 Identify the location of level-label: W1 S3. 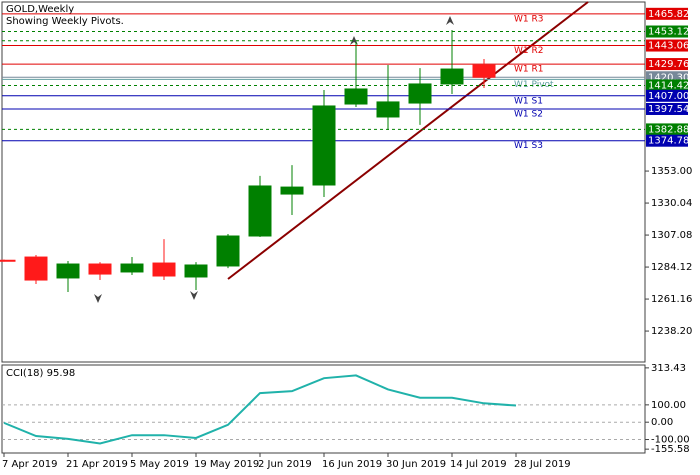
(528, 146).